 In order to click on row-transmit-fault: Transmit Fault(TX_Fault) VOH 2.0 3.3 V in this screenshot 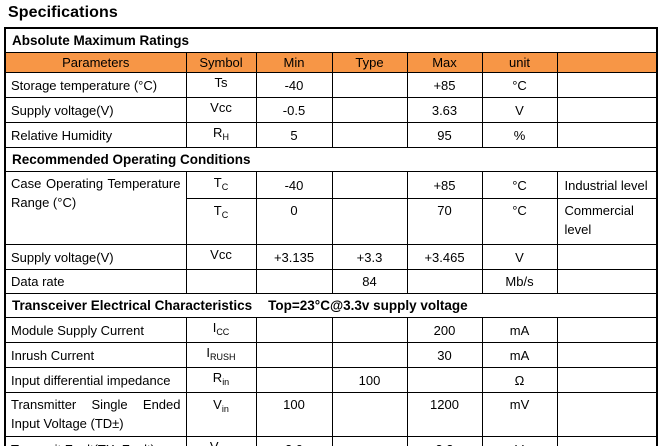, I will do `click(331, 441)`.